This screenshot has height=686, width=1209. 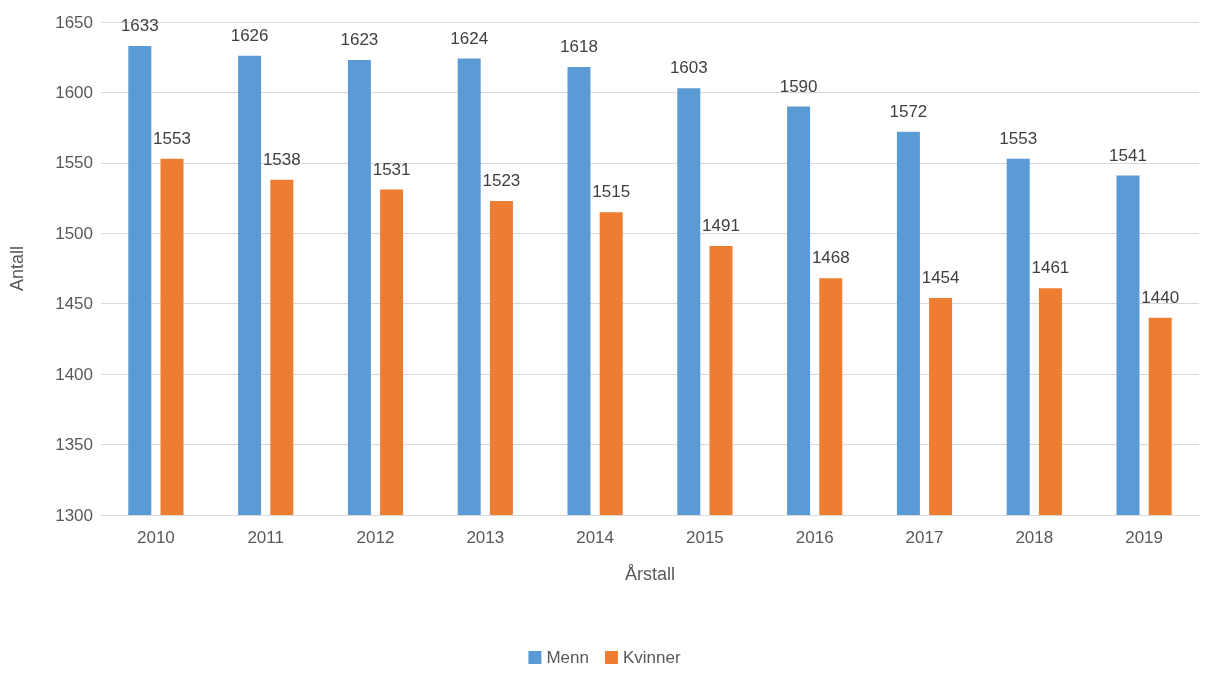 What do you see at coordinates (265, 537) in the screenshot?
I see `x-tick-label: 2011` at bounding box center [265, 537].